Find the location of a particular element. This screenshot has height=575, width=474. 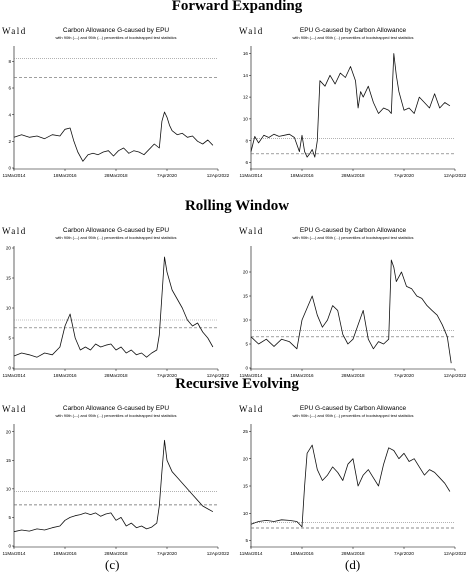

y-tick-label: 14 is located at coordinates (246, 75).